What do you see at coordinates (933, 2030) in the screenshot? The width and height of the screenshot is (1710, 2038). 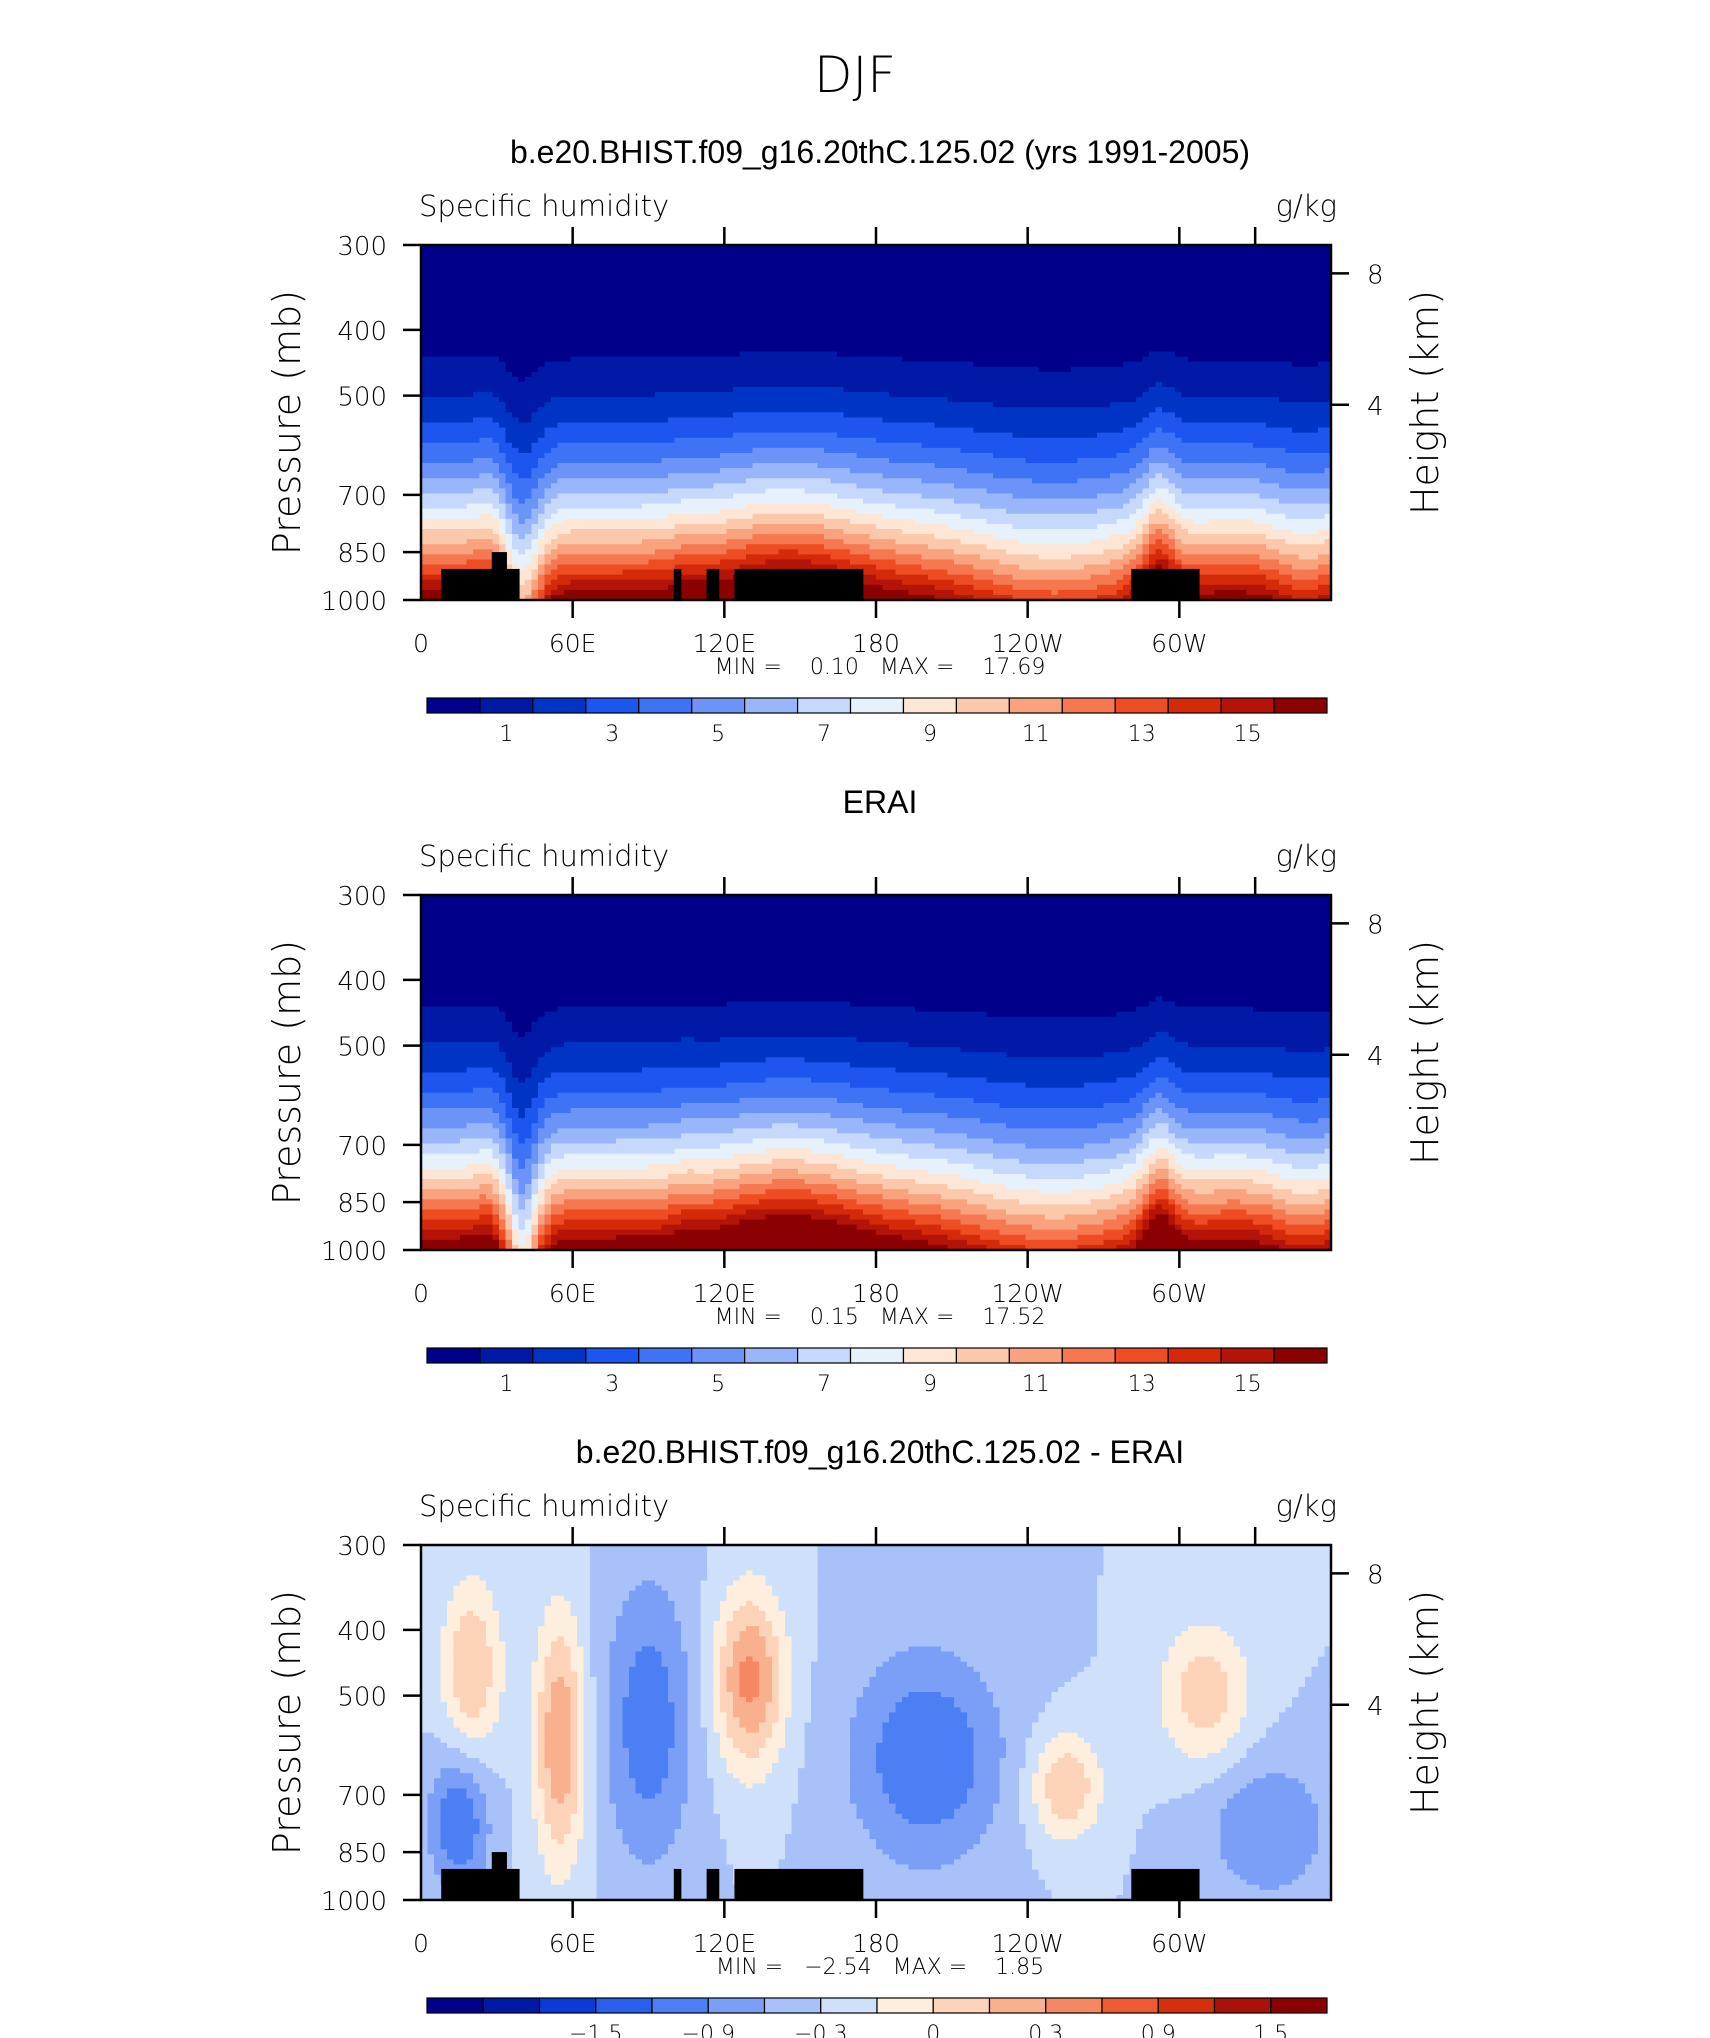 I see `colorbar-label: 0` at bounding box center [933, 2030].